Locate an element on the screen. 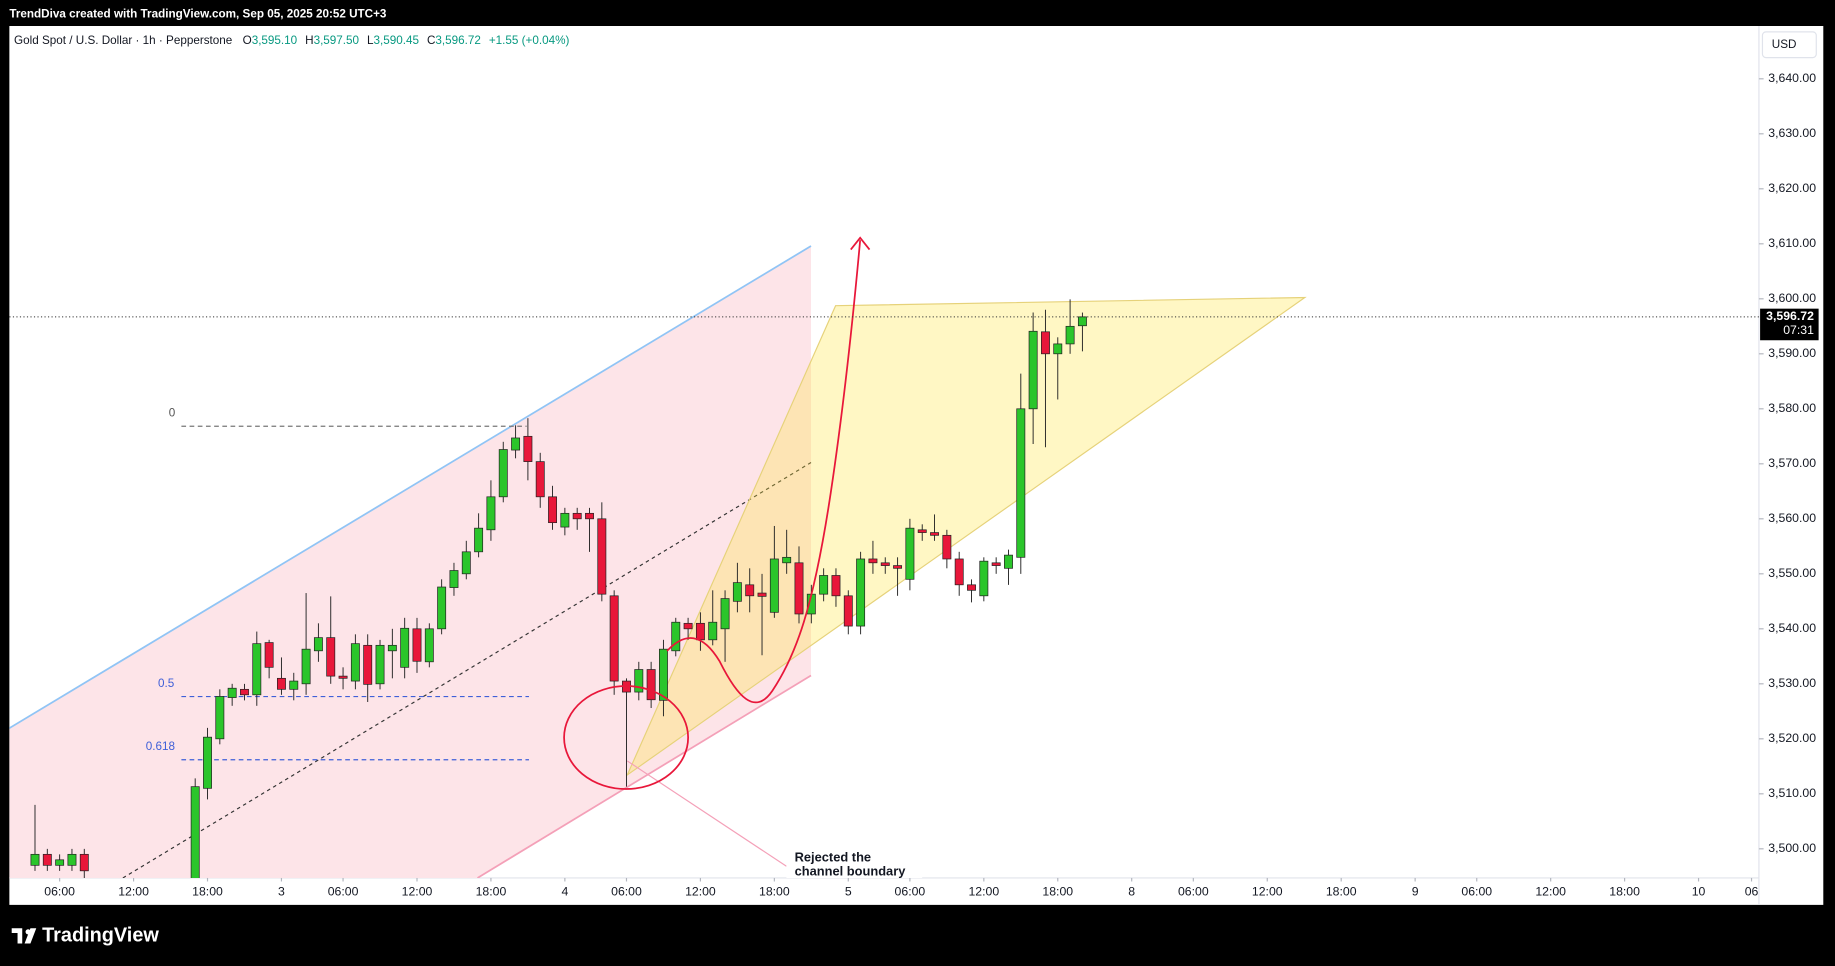  change: +1.55 (+0.04%) is located at coordinates (529, 40).